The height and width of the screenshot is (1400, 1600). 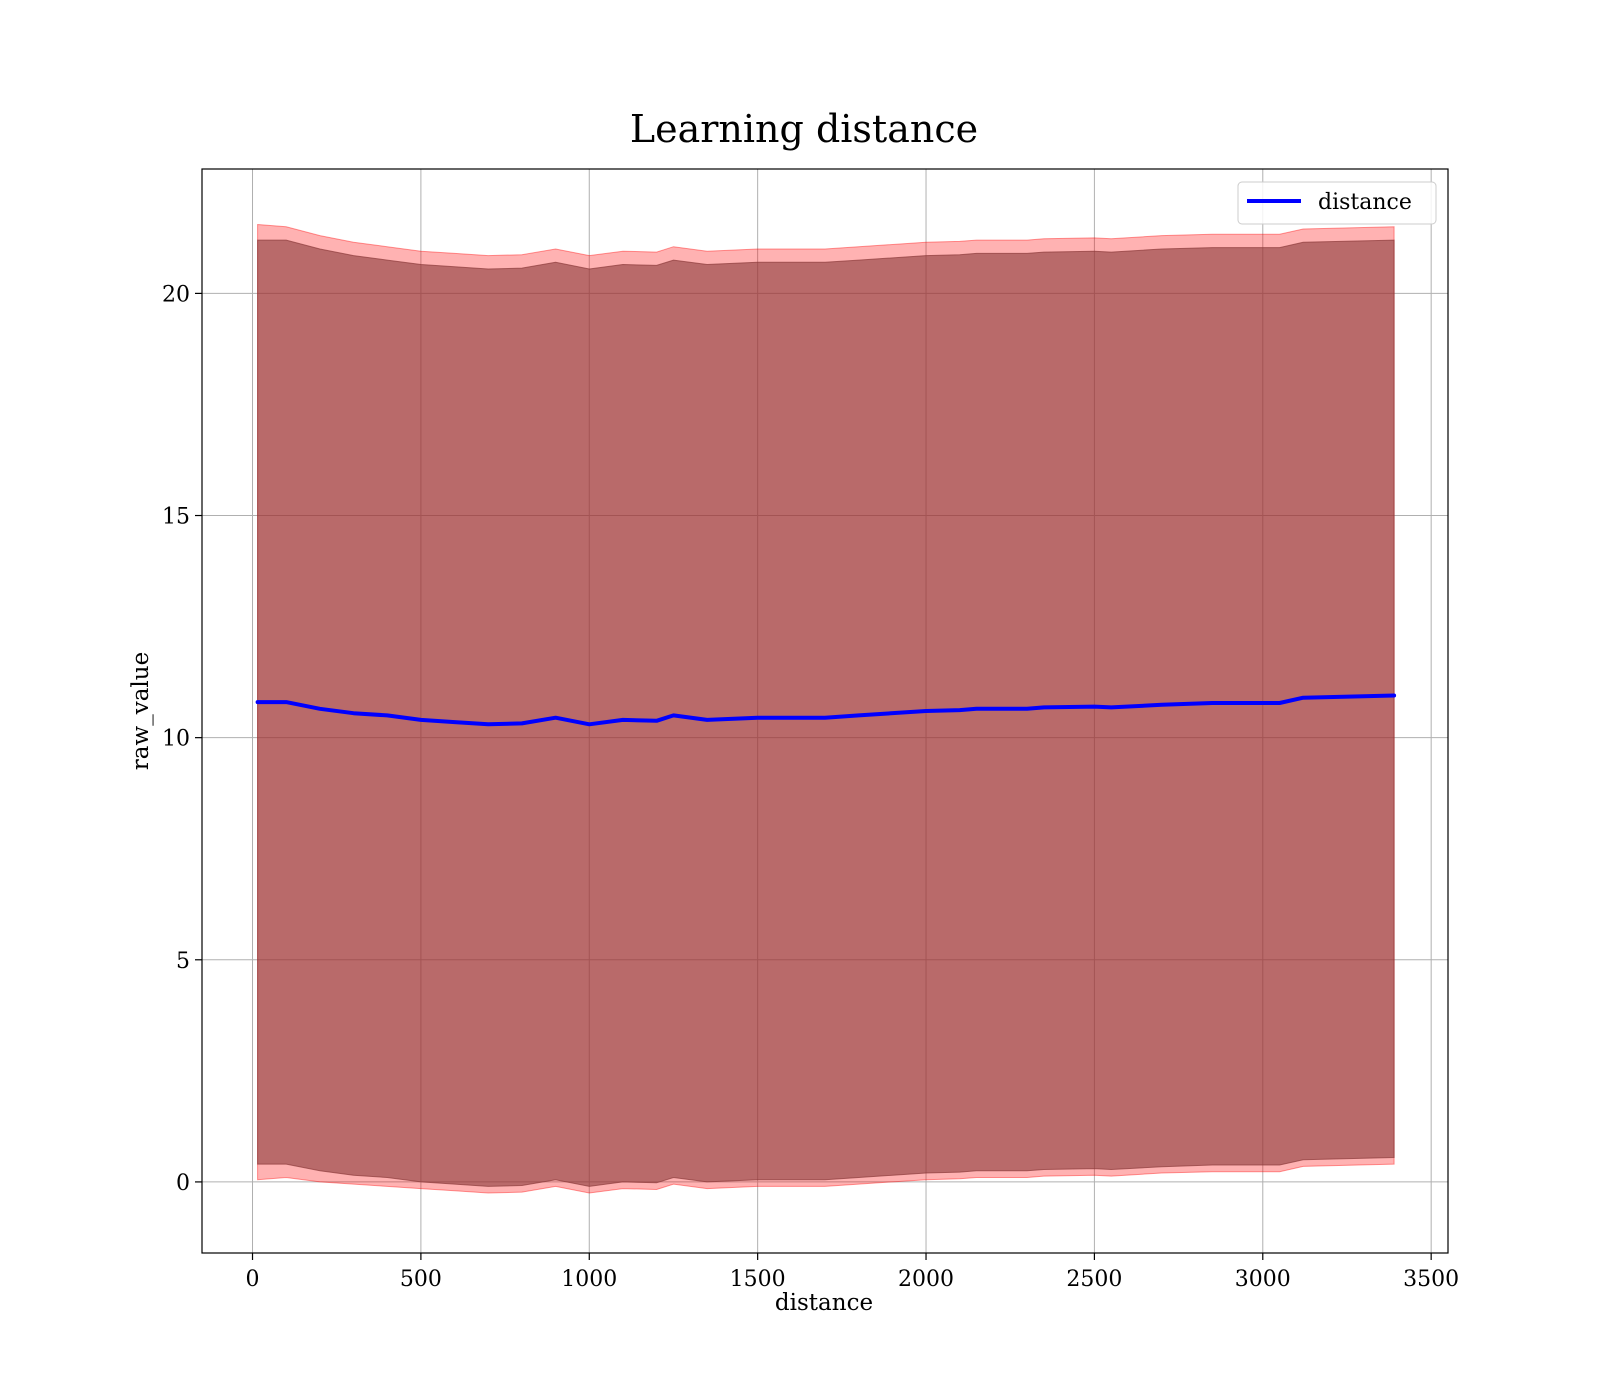 I want to click on legend-box, so click(x=1337, y=203).